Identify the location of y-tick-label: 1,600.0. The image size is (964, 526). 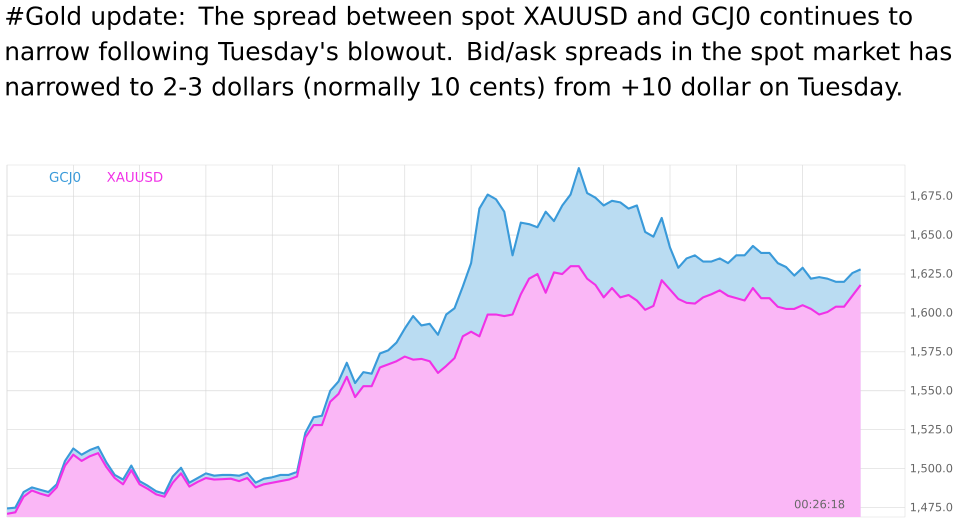
(931, 313).